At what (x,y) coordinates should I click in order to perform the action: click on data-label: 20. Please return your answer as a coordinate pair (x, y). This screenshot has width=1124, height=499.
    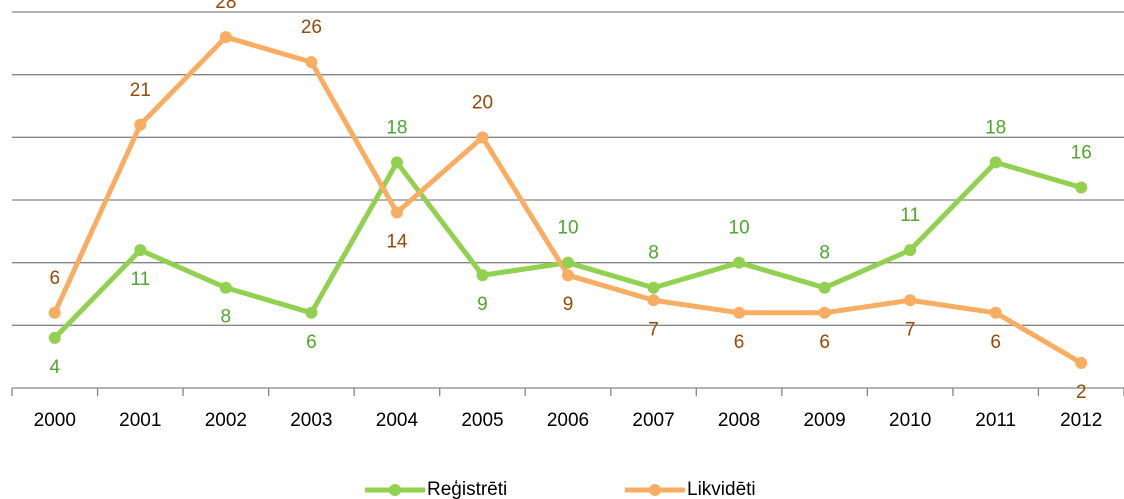
    Looking at the image, I should click on (482, 102).